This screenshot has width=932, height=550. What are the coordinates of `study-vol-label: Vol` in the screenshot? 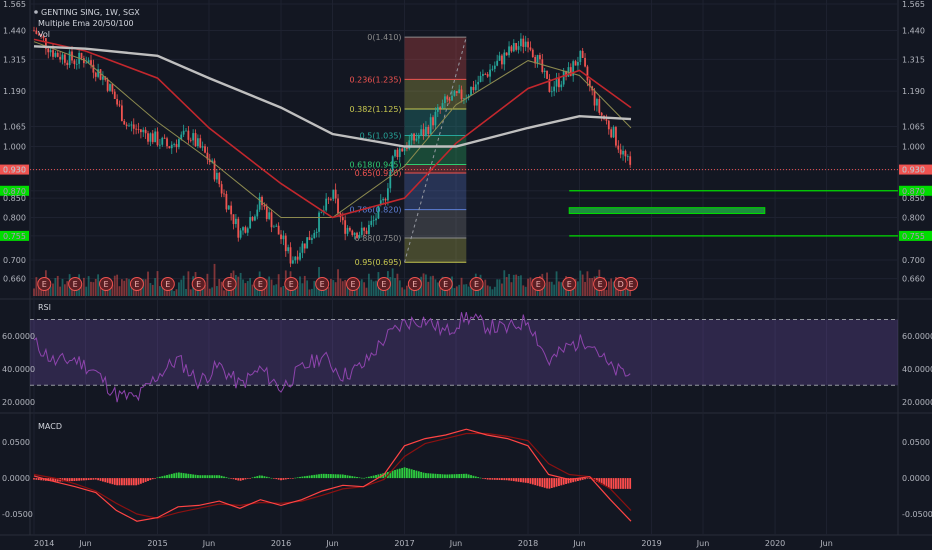 It's located at (44, 34).